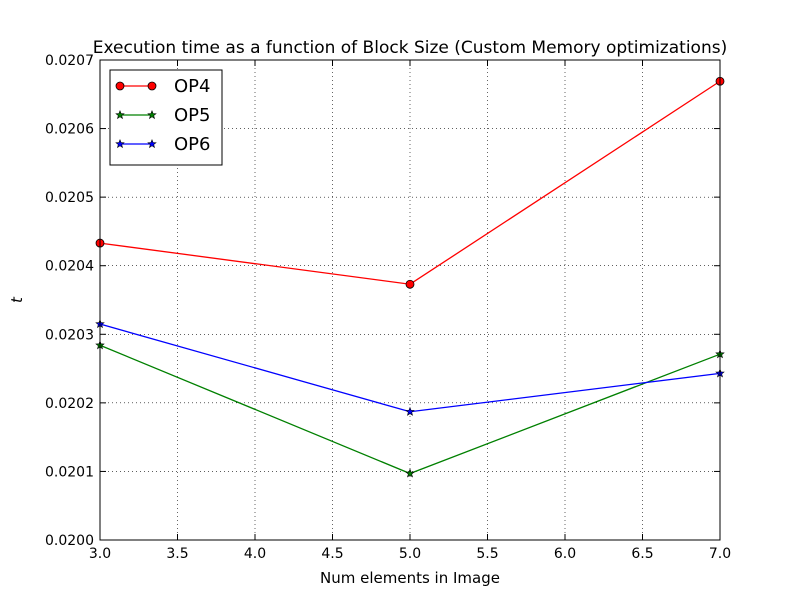 The width and height of the screenshot is (800, 600). Describe the element at coordinates (255, 554) in the screenshot. I see `x-tick-label: 4.0` at that location.